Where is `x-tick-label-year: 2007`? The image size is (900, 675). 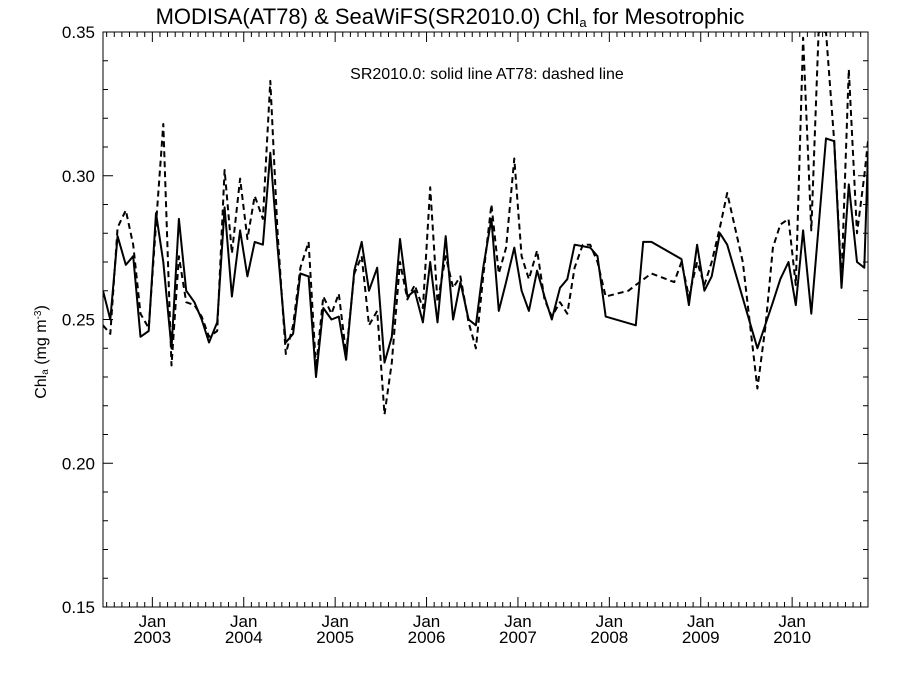
x-tick-label-year: 2007 is located at coordinates (518, 637).